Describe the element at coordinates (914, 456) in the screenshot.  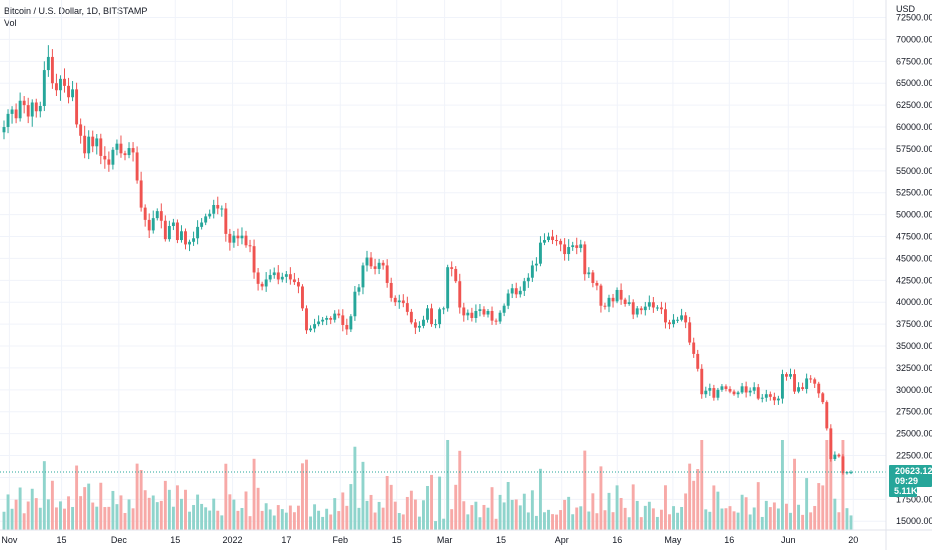
I see `y-tick-label: 22500.00` at that location.